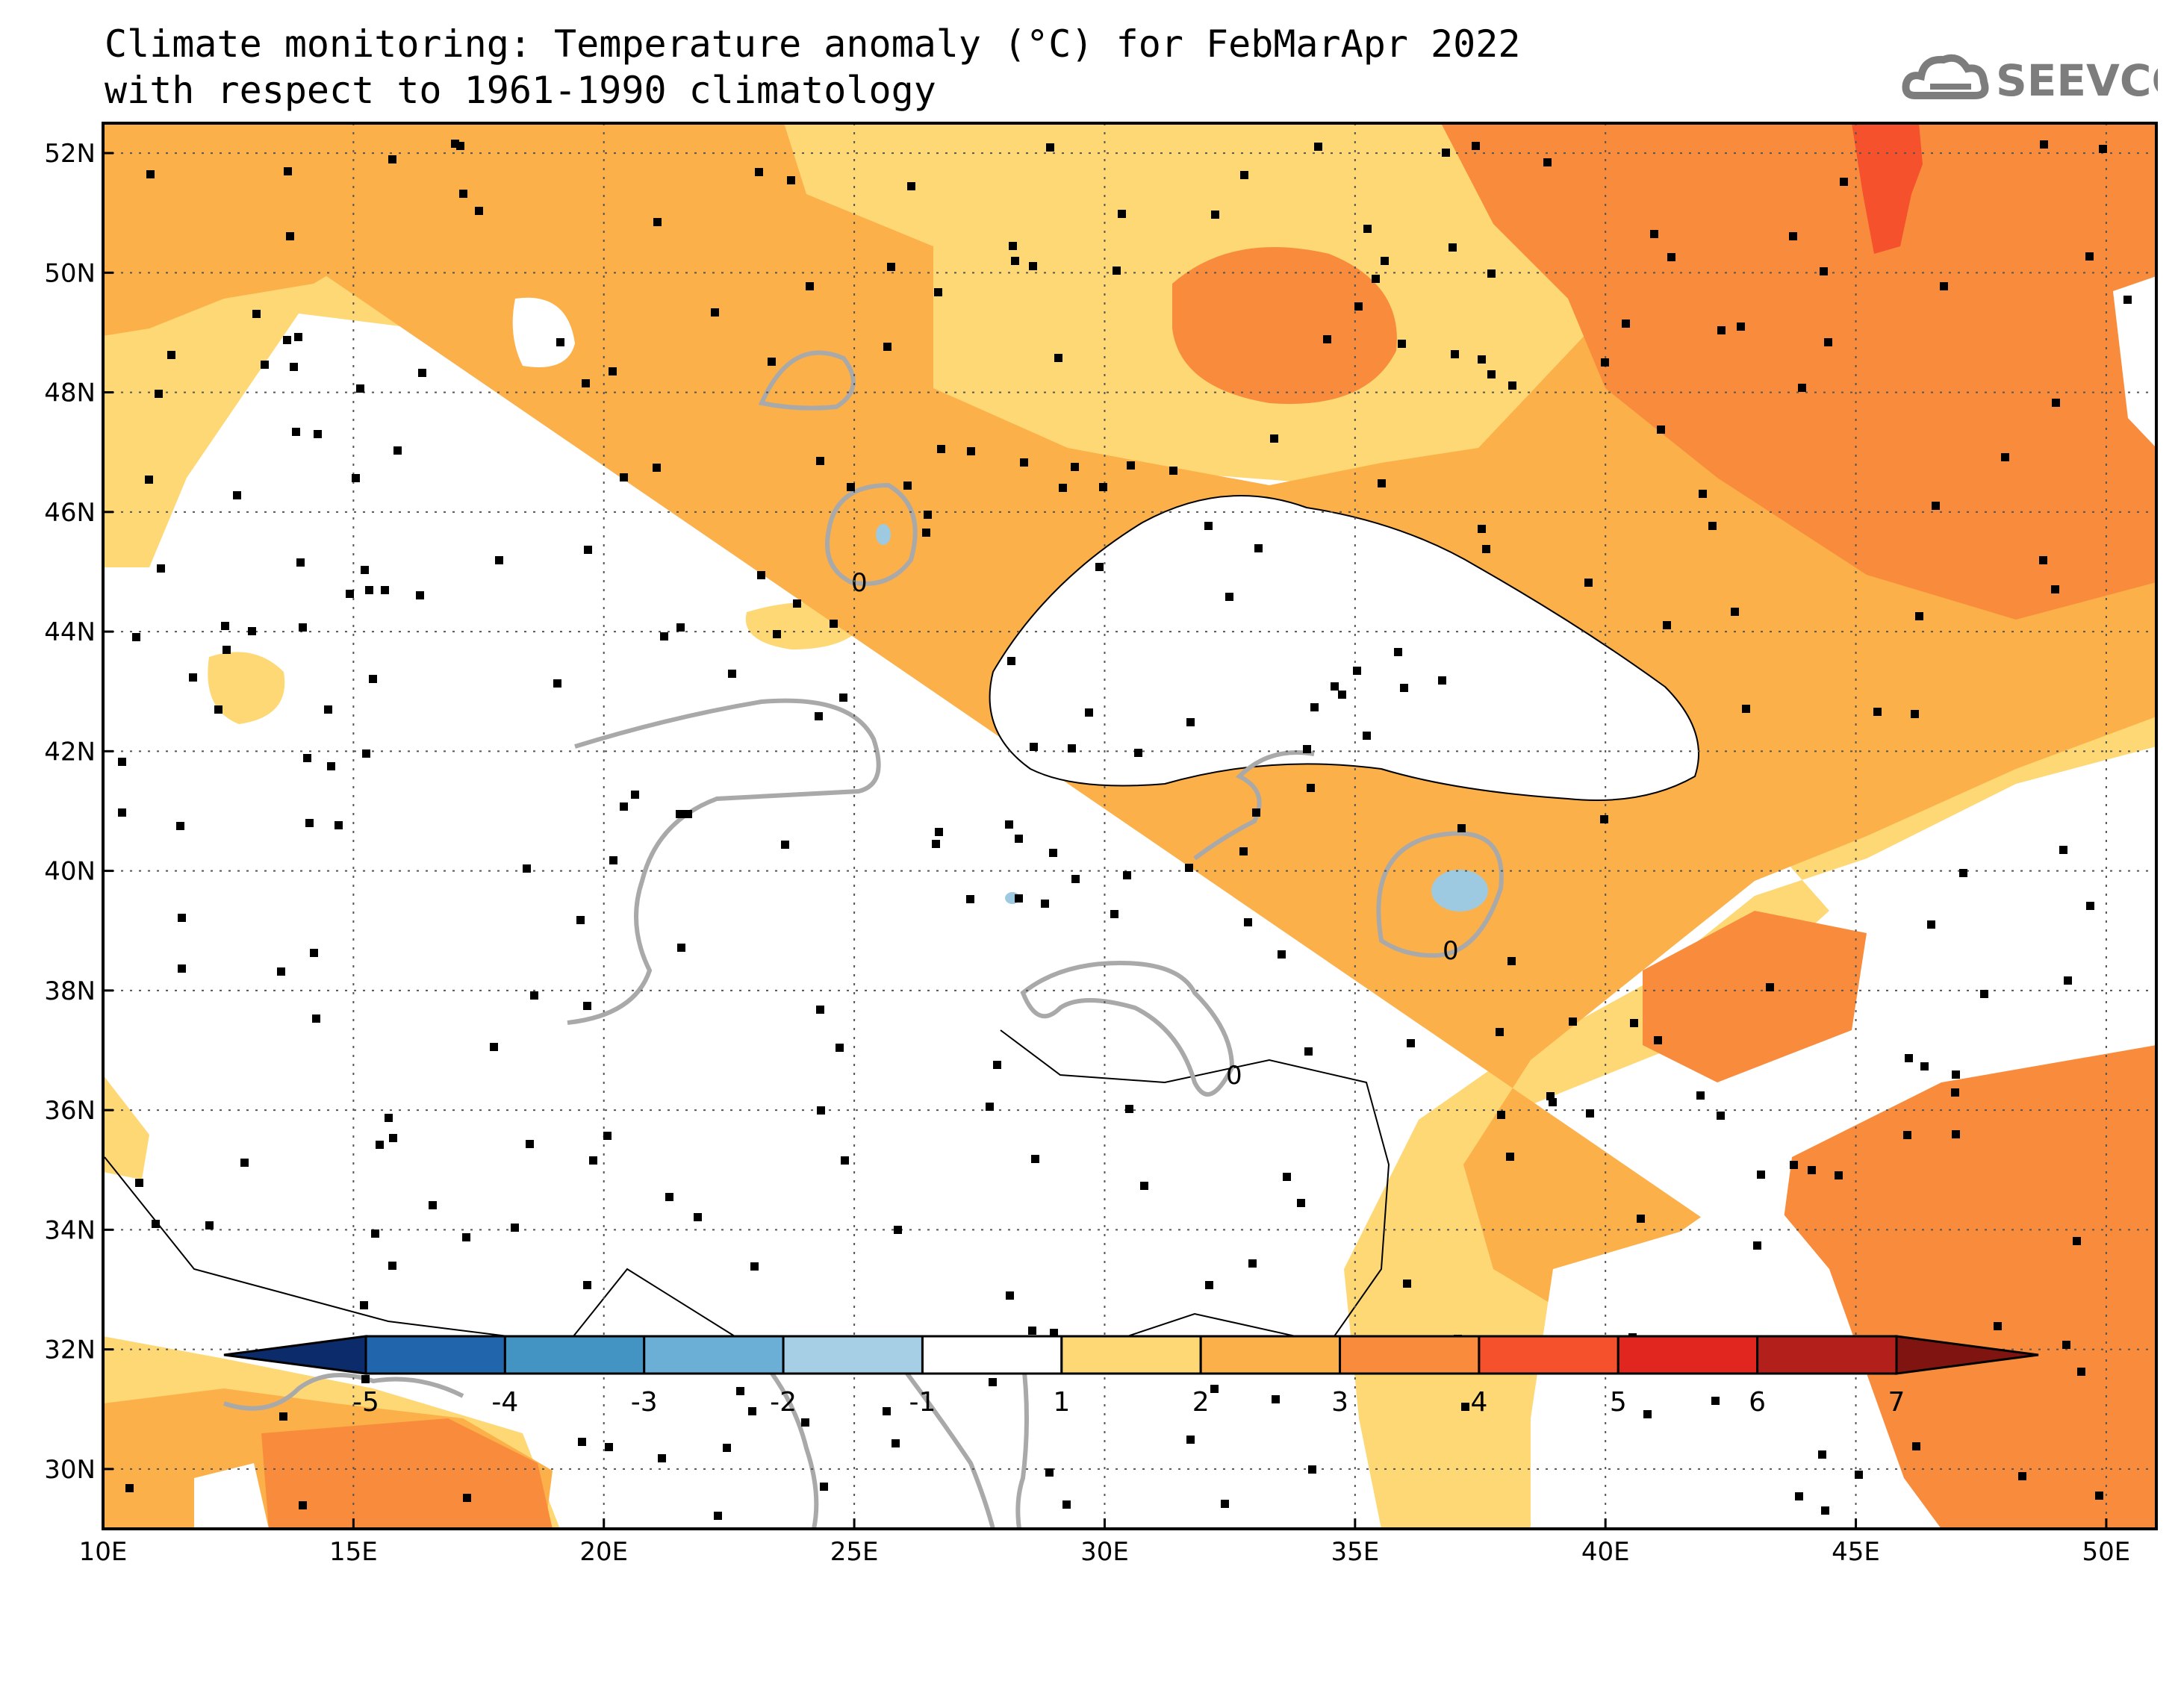 Image resolution: width=2175 pixels, height=1708 pixels. I want to click on y-tick-label: 34N, so click(70, 1230).